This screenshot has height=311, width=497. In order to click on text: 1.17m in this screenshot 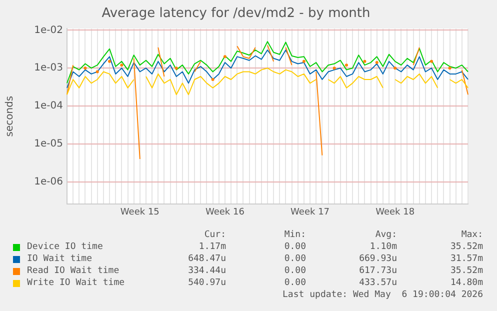, I will do `click(212, 247)`.